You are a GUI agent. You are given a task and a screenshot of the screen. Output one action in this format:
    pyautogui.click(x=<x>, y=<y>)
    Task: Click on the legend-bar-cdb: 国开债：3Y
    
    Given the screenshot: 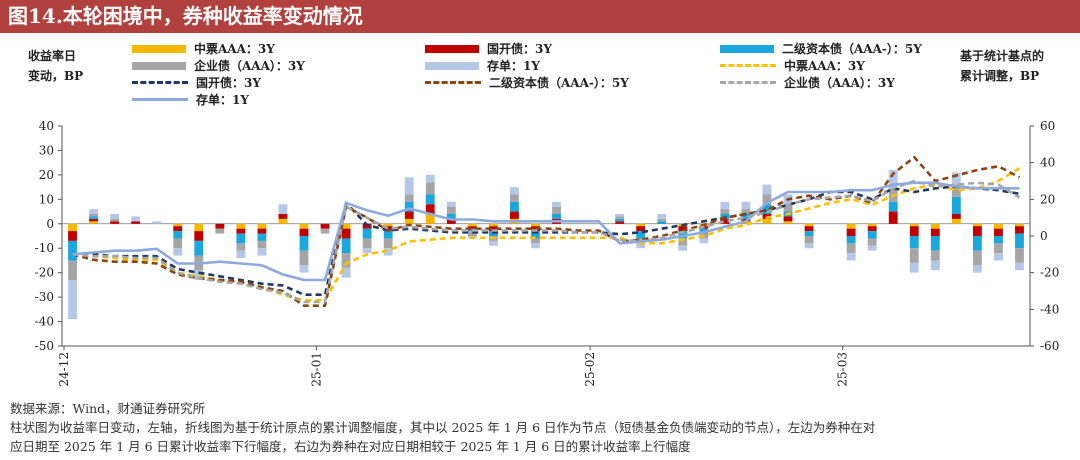 What is the action you would take?
    pyautogui.click(x=488, y=48)
    